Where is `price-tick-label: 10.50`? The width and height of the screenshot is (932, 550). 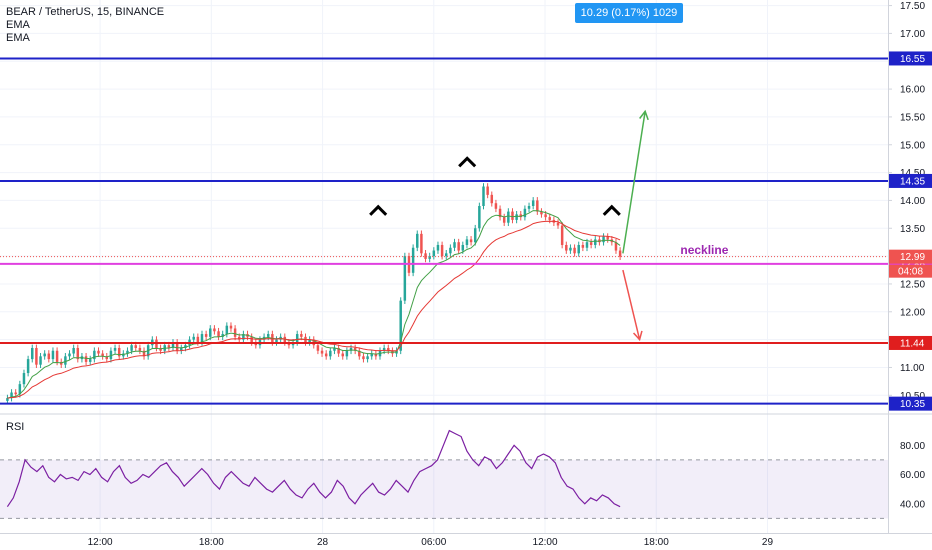 price-tick-label: 10.50 is located at coordinates (912, 396).